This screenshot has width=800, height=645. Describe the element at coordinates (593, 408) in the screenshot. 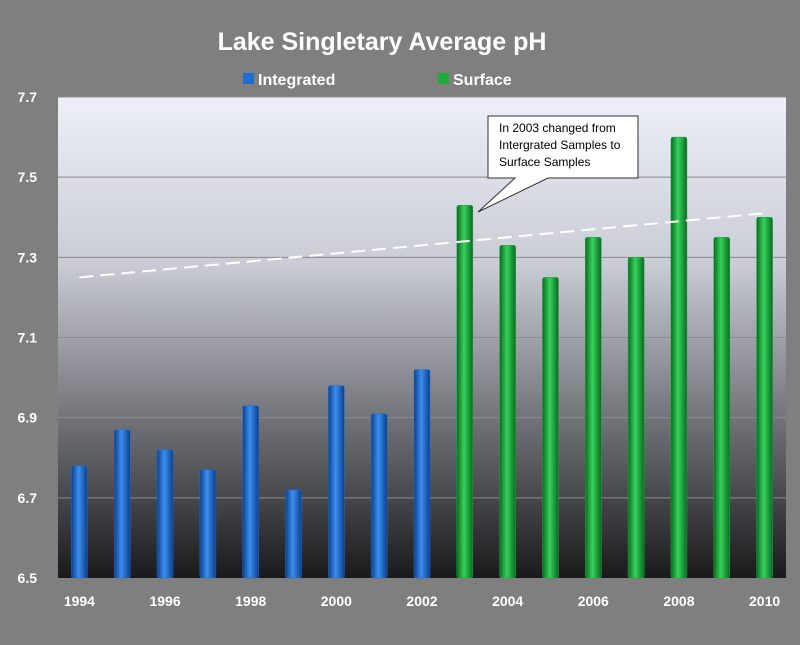

I see `bar-surface-2006` at that location.